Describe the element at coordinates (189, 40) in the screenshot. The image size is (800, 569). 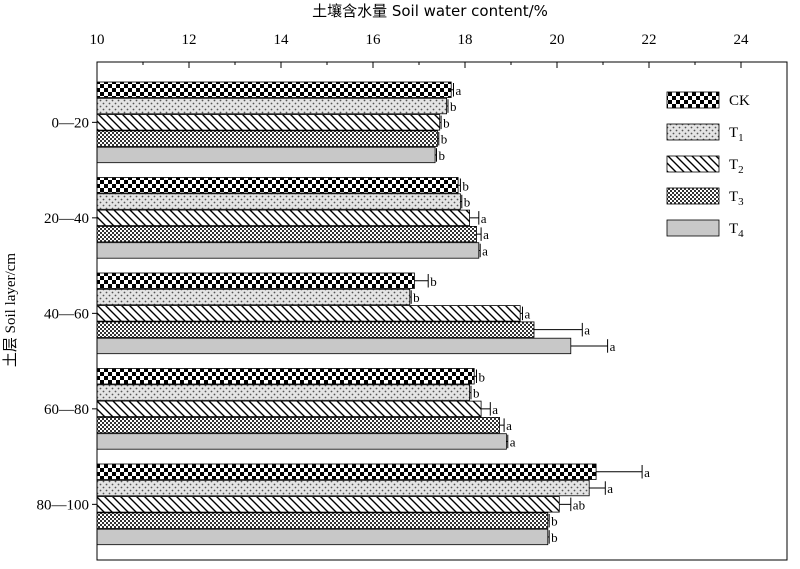
I see `x-tick-label: 12` at that location.